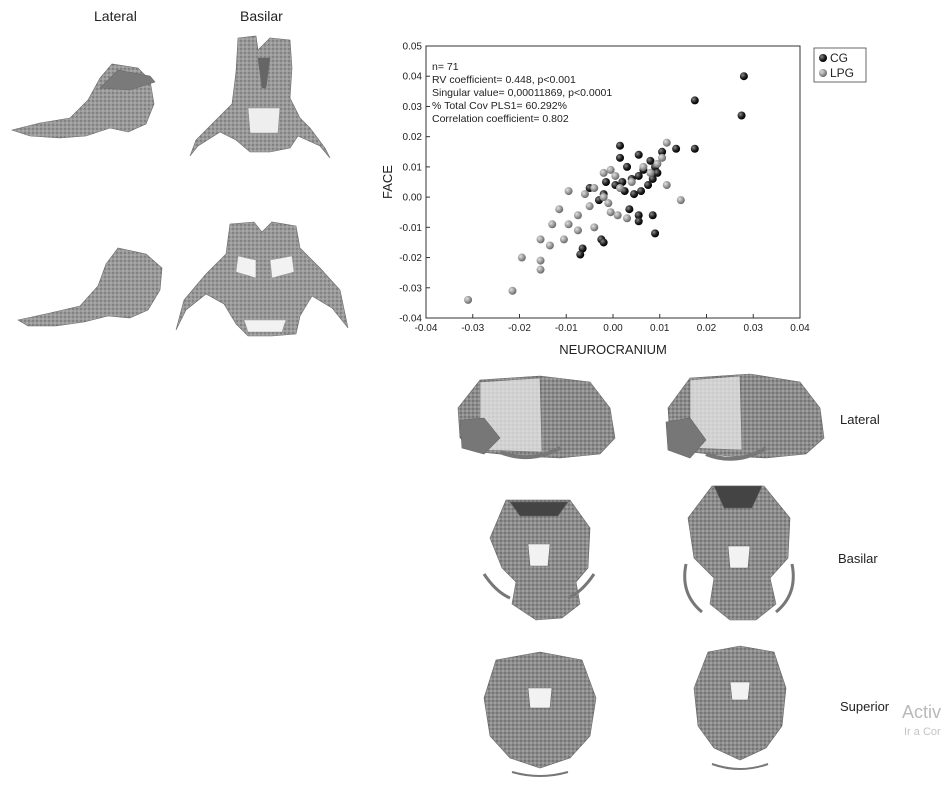 This screenshot has height=786, width=947. Describe the element at coordinates (504, 80) in the screenshot. I see `stats-annotation-line: RV coefficient= 0.448, p<0.001` at that location.